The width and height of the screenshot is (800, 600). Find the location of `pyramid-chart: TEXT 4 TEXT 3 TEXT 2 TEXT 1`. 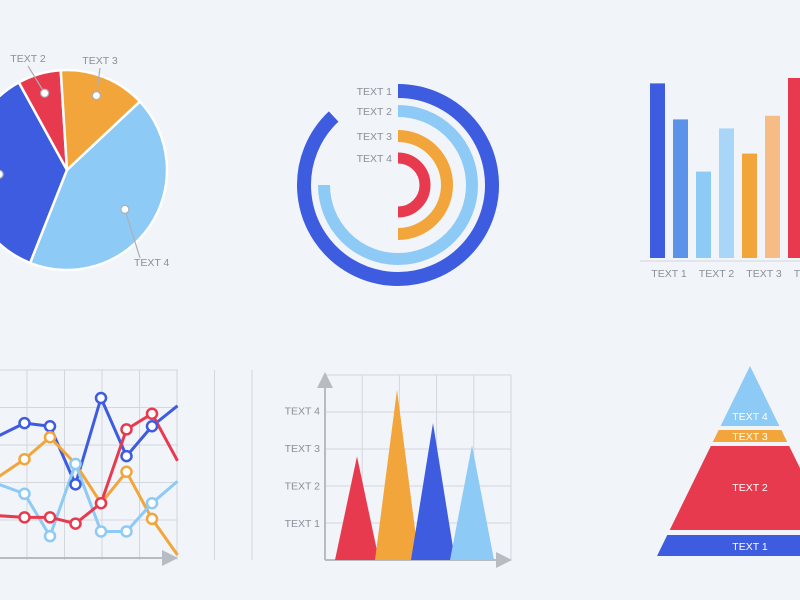

pyramid-chart: TEXT 4 TEXT 3 TEXT 2 TEXT 1 is located at coordinates (728, 461).